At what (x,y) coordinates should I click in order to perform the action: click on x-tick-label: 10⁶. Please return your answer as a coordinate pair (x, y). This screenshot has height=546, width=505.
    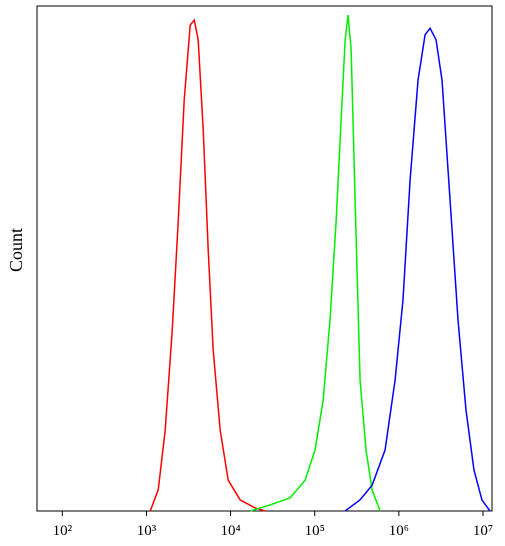
    Looking at the image, I should click on (399, 531).